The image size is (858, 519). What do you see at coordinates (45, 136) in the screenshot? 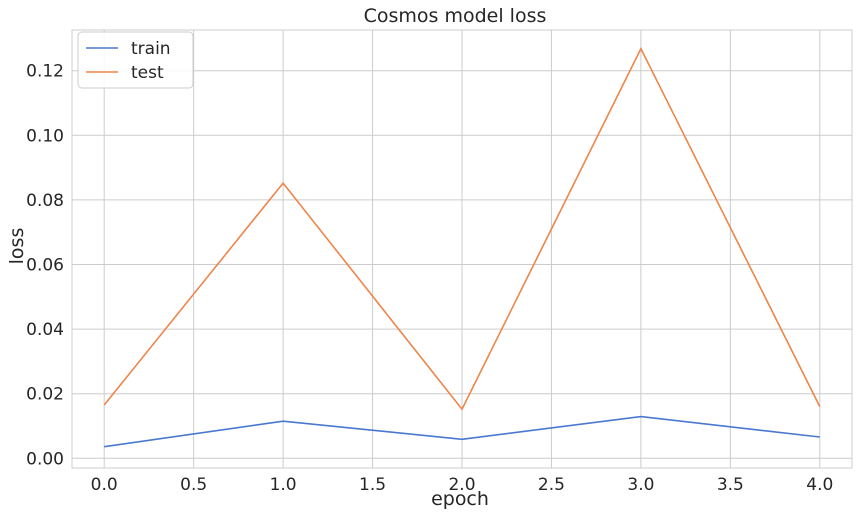
I see `y-tick-label: 0.10` at bounding box center [45, 136].